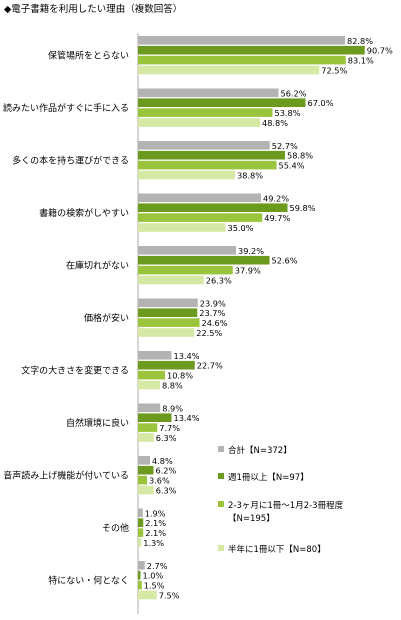  Describe the element at coordinates (154, 586) in the screenshot. I see `data-label: 1.5%` at that location.